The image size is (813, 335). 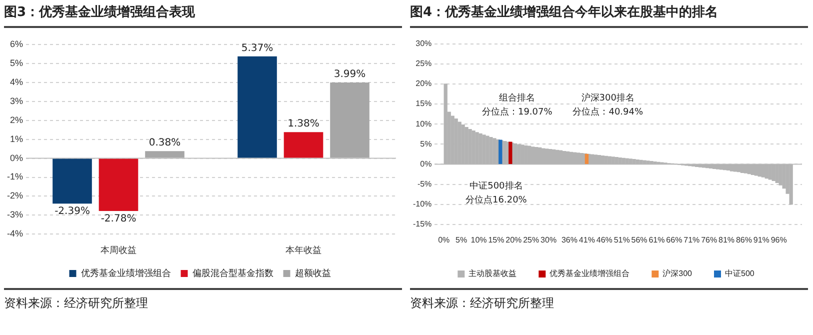 I want to click on x-tick-label: 81%, so click(x=726, y=239).